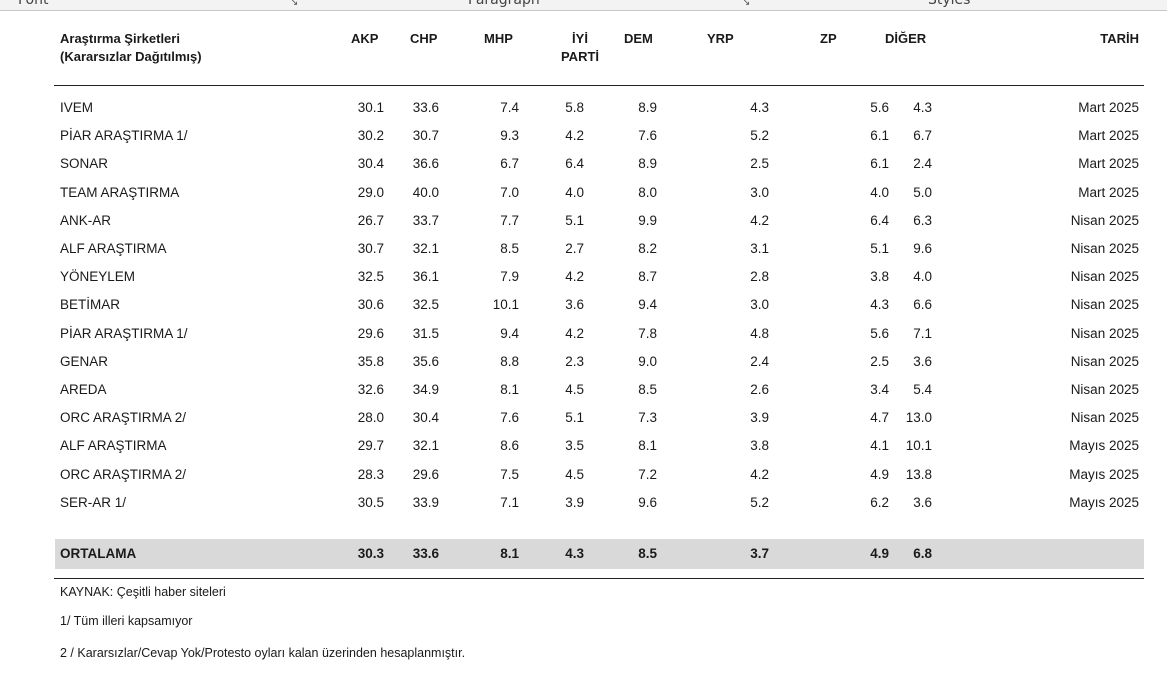 The width and height of the screenshot is (1167, 684). Describe the element at coordinates (600, 165) in the screenshot. I see `table-row: SONAR 30.4 36.6 6.7 6.4 8.9 2.5 6.1 2.4 Mart 2025` at that location.